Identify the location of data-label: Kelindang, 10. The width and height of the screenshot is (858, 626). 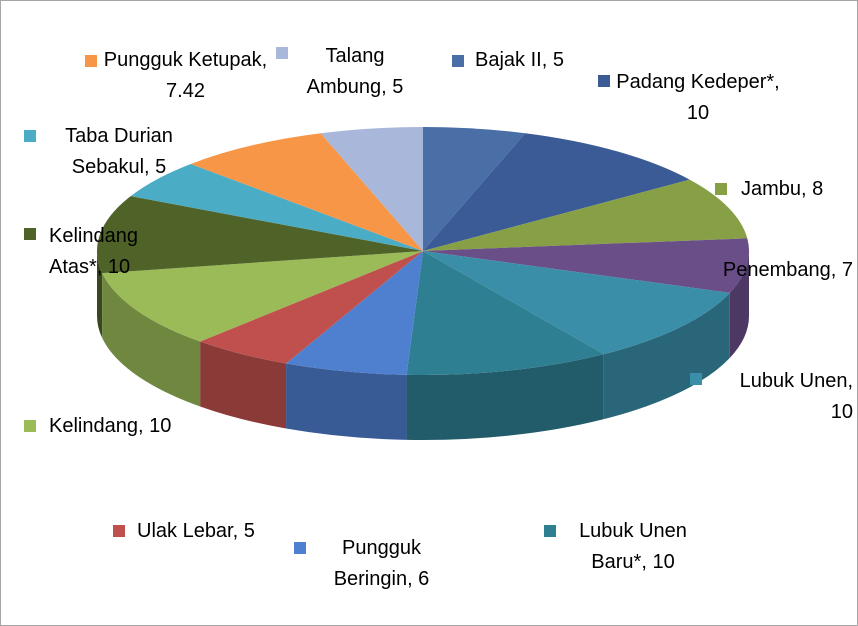
(110, 426).